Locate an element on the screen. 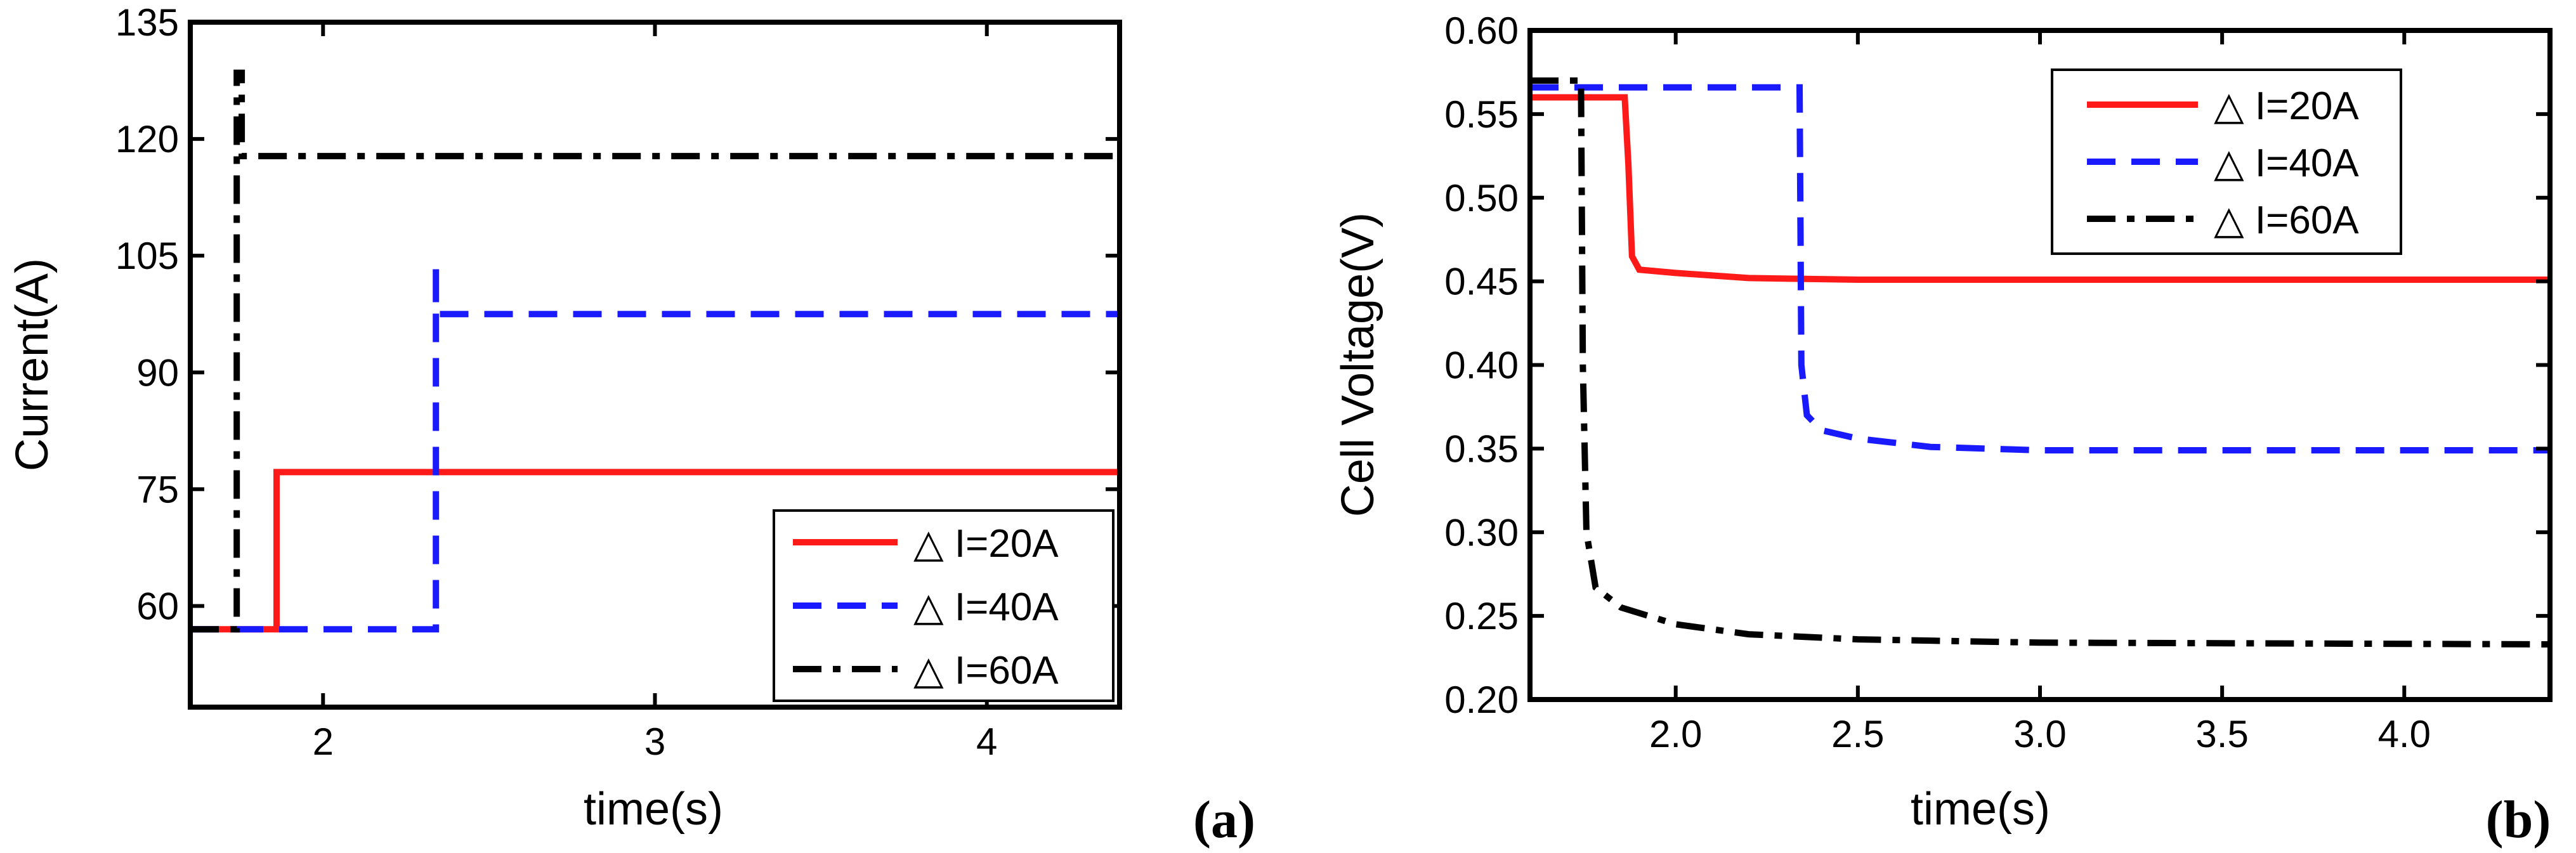 This screenshot has width=2576, height=853. panel-a-xtick-label: 4 is located at coordinates (987, 741).